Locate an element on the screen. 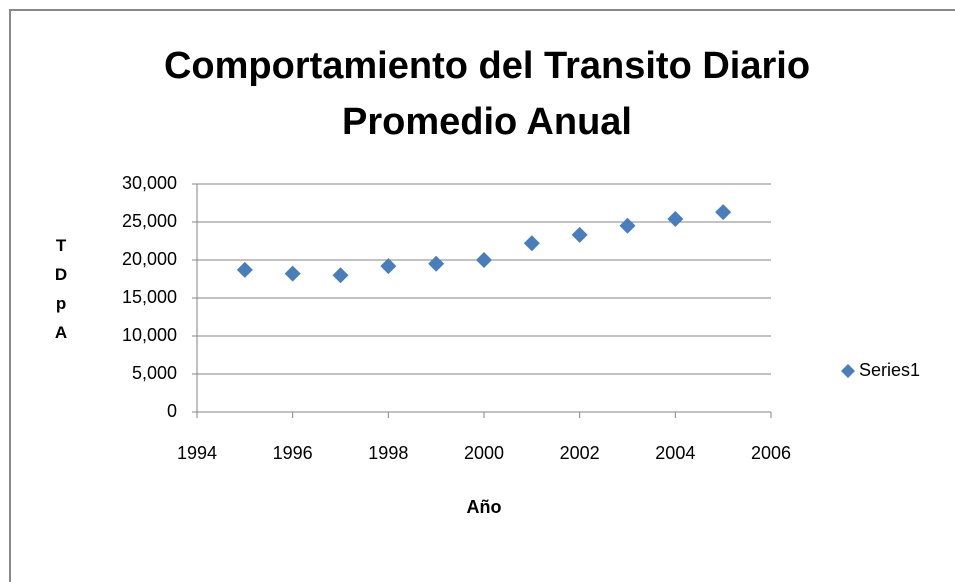  x-tick-label: 2004 is located at coordinates (675, 453).